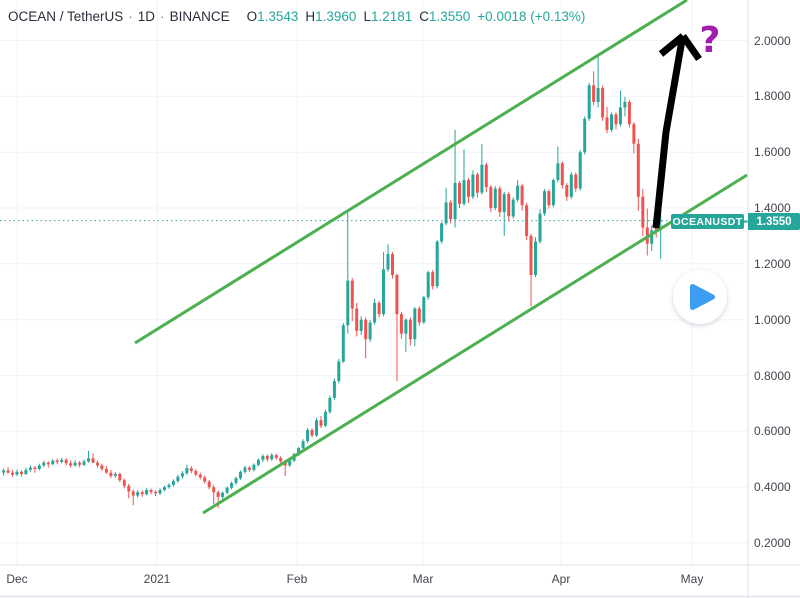  I want to click on last-price-axis-tag: 1.3550, so click(774, 221).